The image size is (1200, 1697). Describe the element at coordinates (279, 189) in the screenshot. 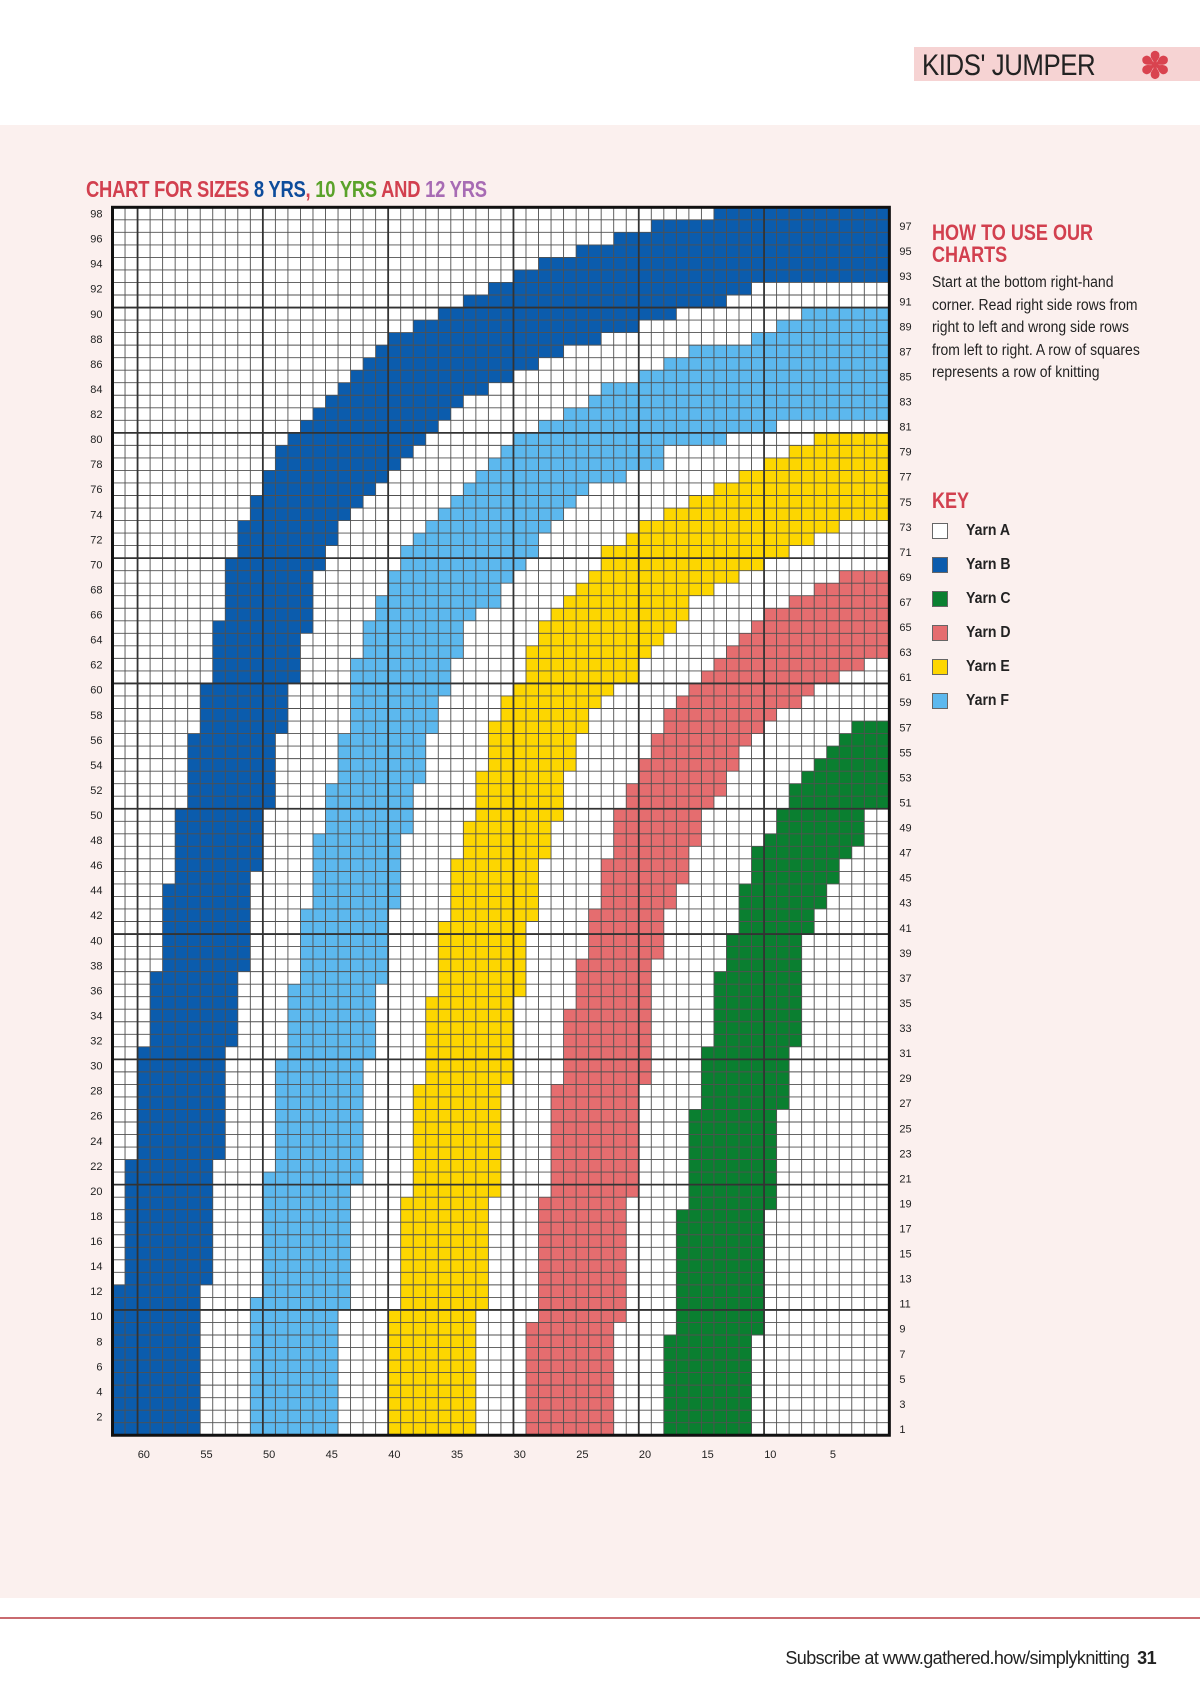

I see `title-size-8: 8 YRS` at that location.